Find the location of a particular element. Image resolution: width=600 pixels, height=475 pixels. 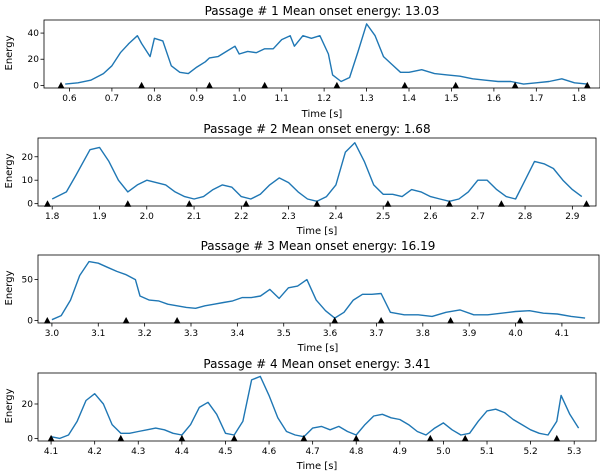

x-tick-label: 4.5 is located at coordinates (225, 452).